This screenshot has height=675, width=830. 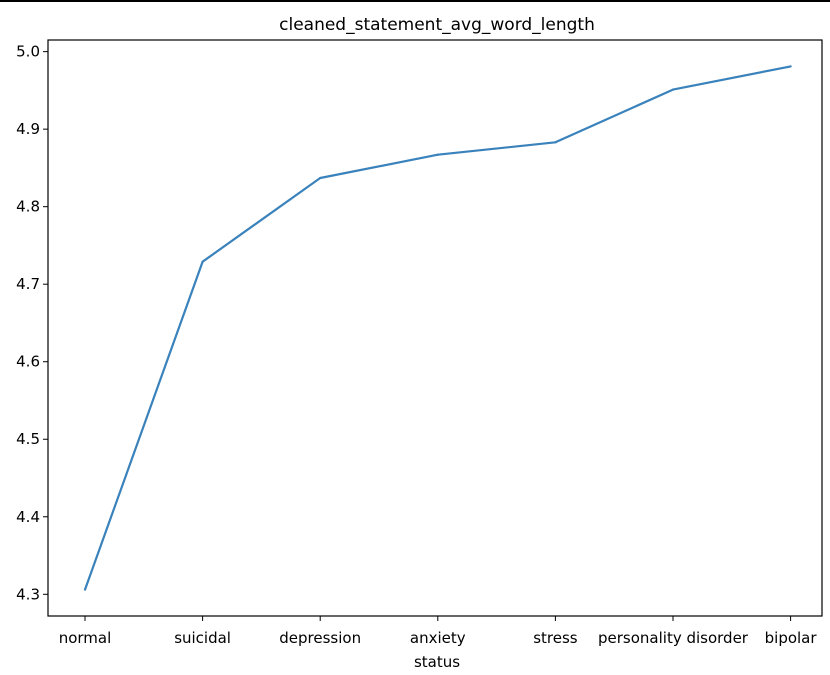 I want to click on x-tick-label: stress, so click(x=555, y=638).